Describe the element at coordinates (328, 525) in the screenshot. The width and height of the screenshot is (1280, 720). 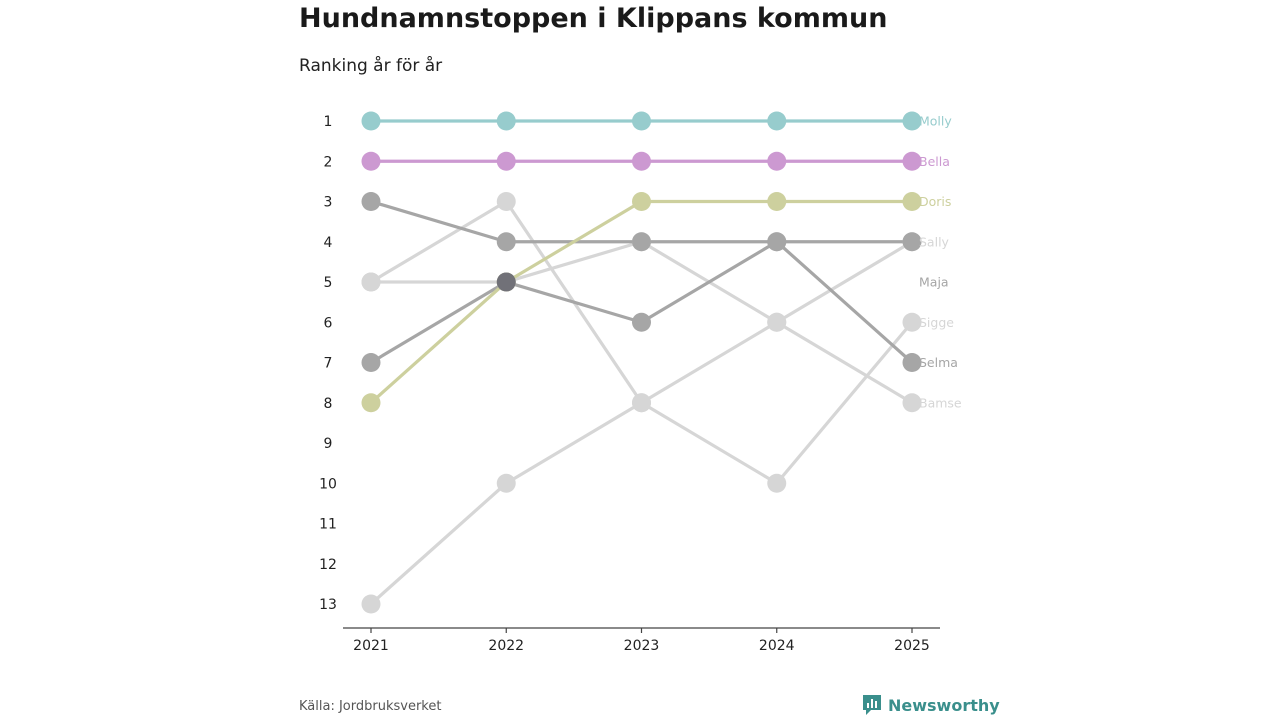
I see `y-tick-label: 11` at that location.